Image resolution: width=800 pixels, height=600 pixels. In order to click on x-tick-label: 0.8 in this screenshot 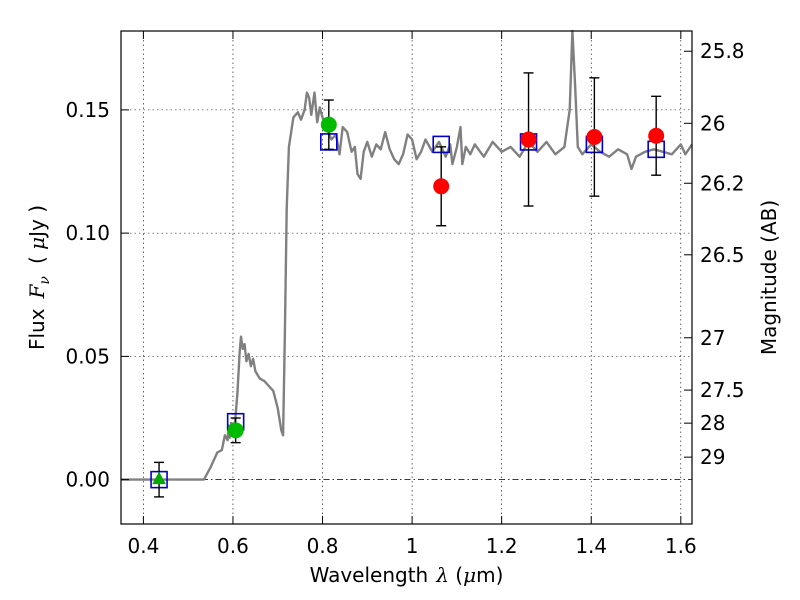, I will do `click(323, 546)`.